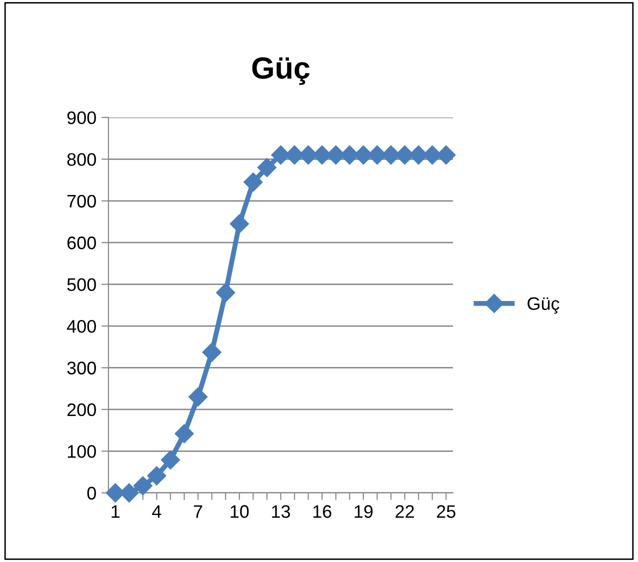  Describe the element at coordinates (81, 159) in the screenshot. I see `y-tick-label: 800` at that location.